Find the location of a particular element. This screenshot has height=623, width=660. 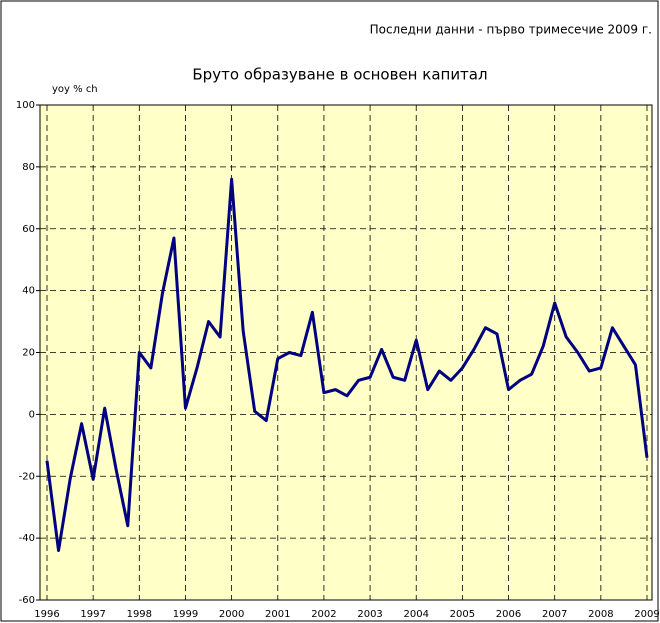

x-tick-label: 2007 is located at coordinates (554, 614).